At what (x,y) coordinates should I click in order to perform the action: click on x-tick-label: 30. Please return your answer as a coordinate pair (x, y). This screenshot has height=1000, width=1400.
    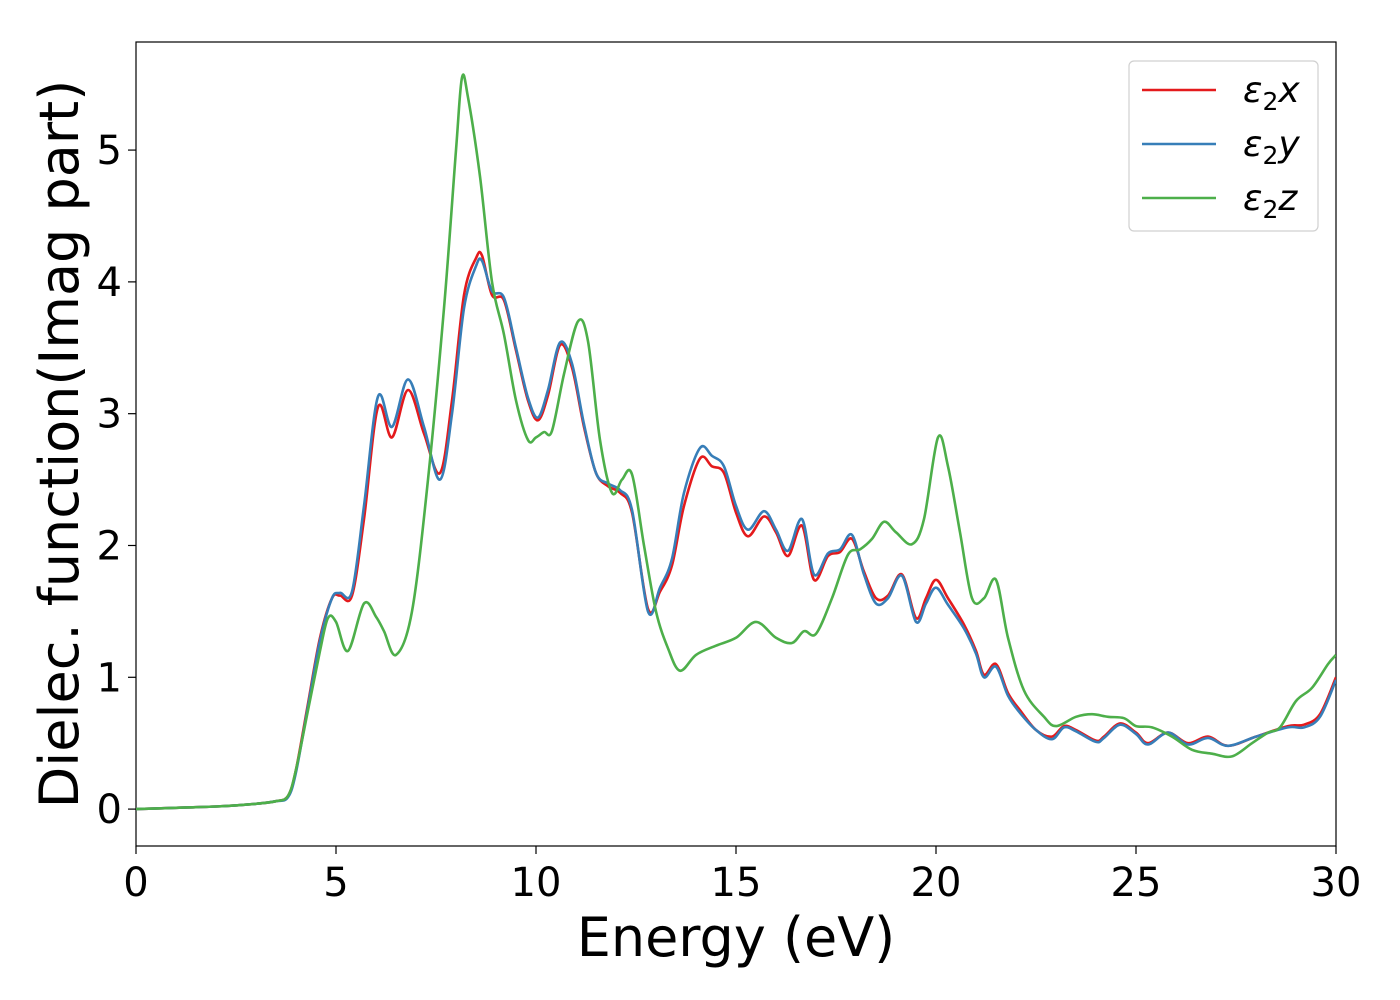
    Looking at the image, I should click on (1336, 883).